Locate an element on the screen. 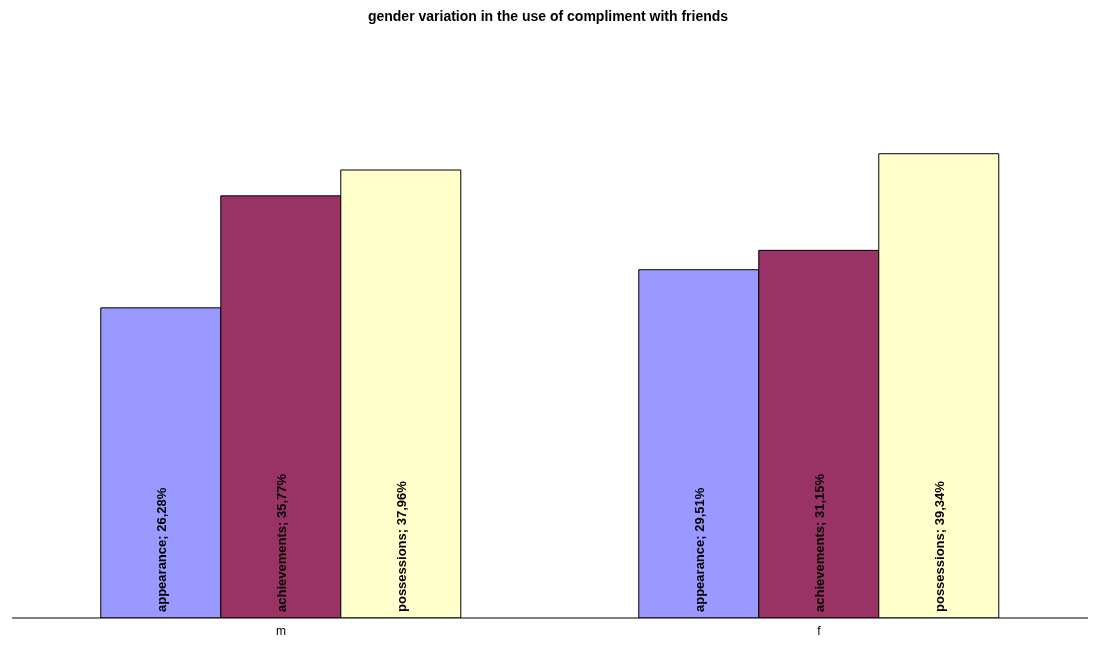 The width and height of the screenshot is (1096, 660). text: achievements is located at coordinates (819, 569).